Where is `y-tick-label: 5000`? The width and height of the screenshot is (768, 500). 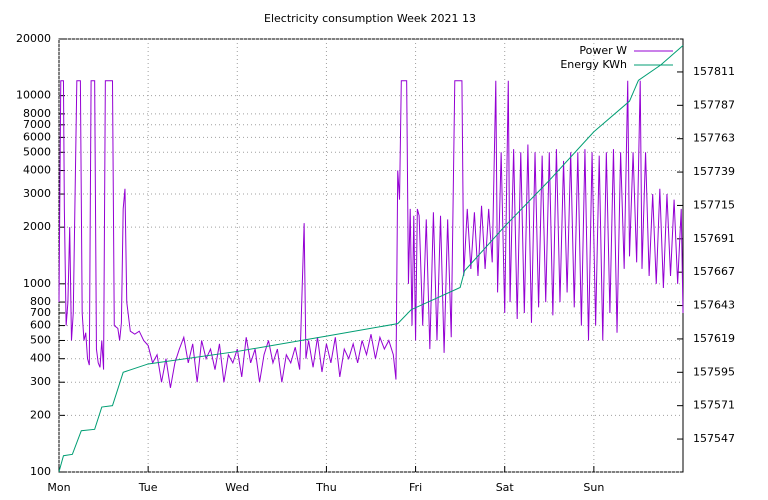
y-tick-label: 5000 is located at coordinates (37, 151).